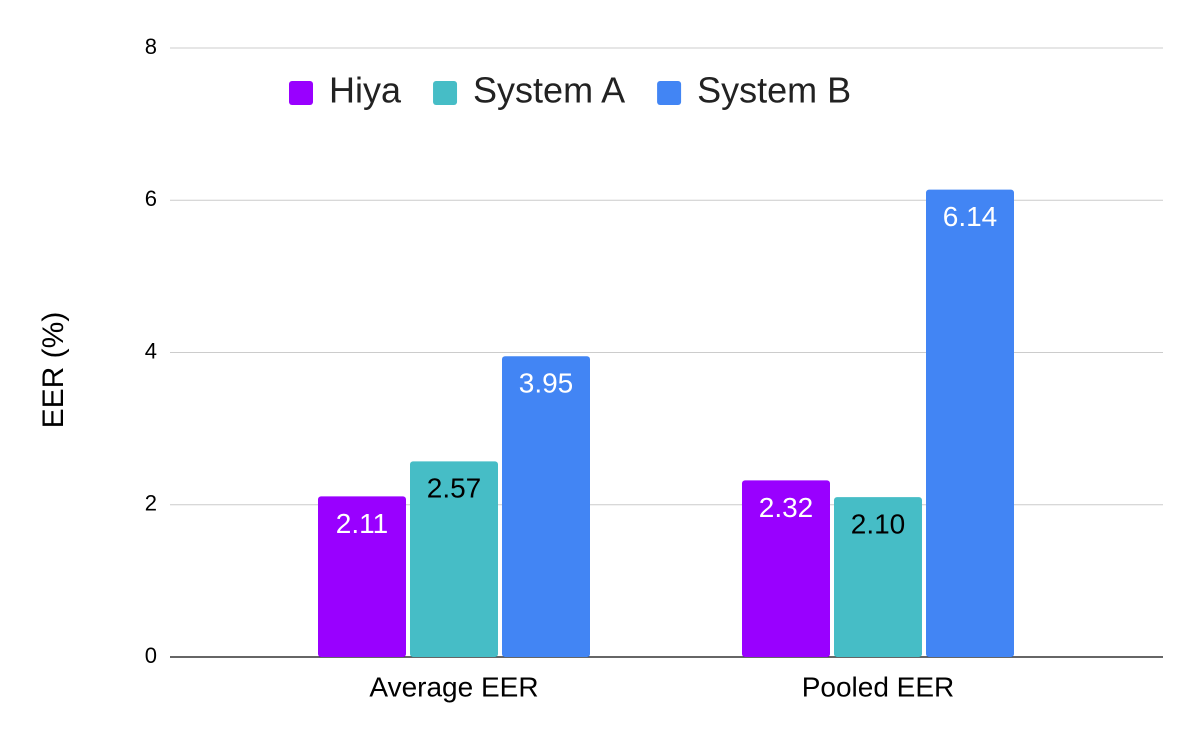 This screenshot has height=742, width=1200. Describe the element at coordinates (878, 524) in the screenshot. I see `value-label: 2.10` at that location.